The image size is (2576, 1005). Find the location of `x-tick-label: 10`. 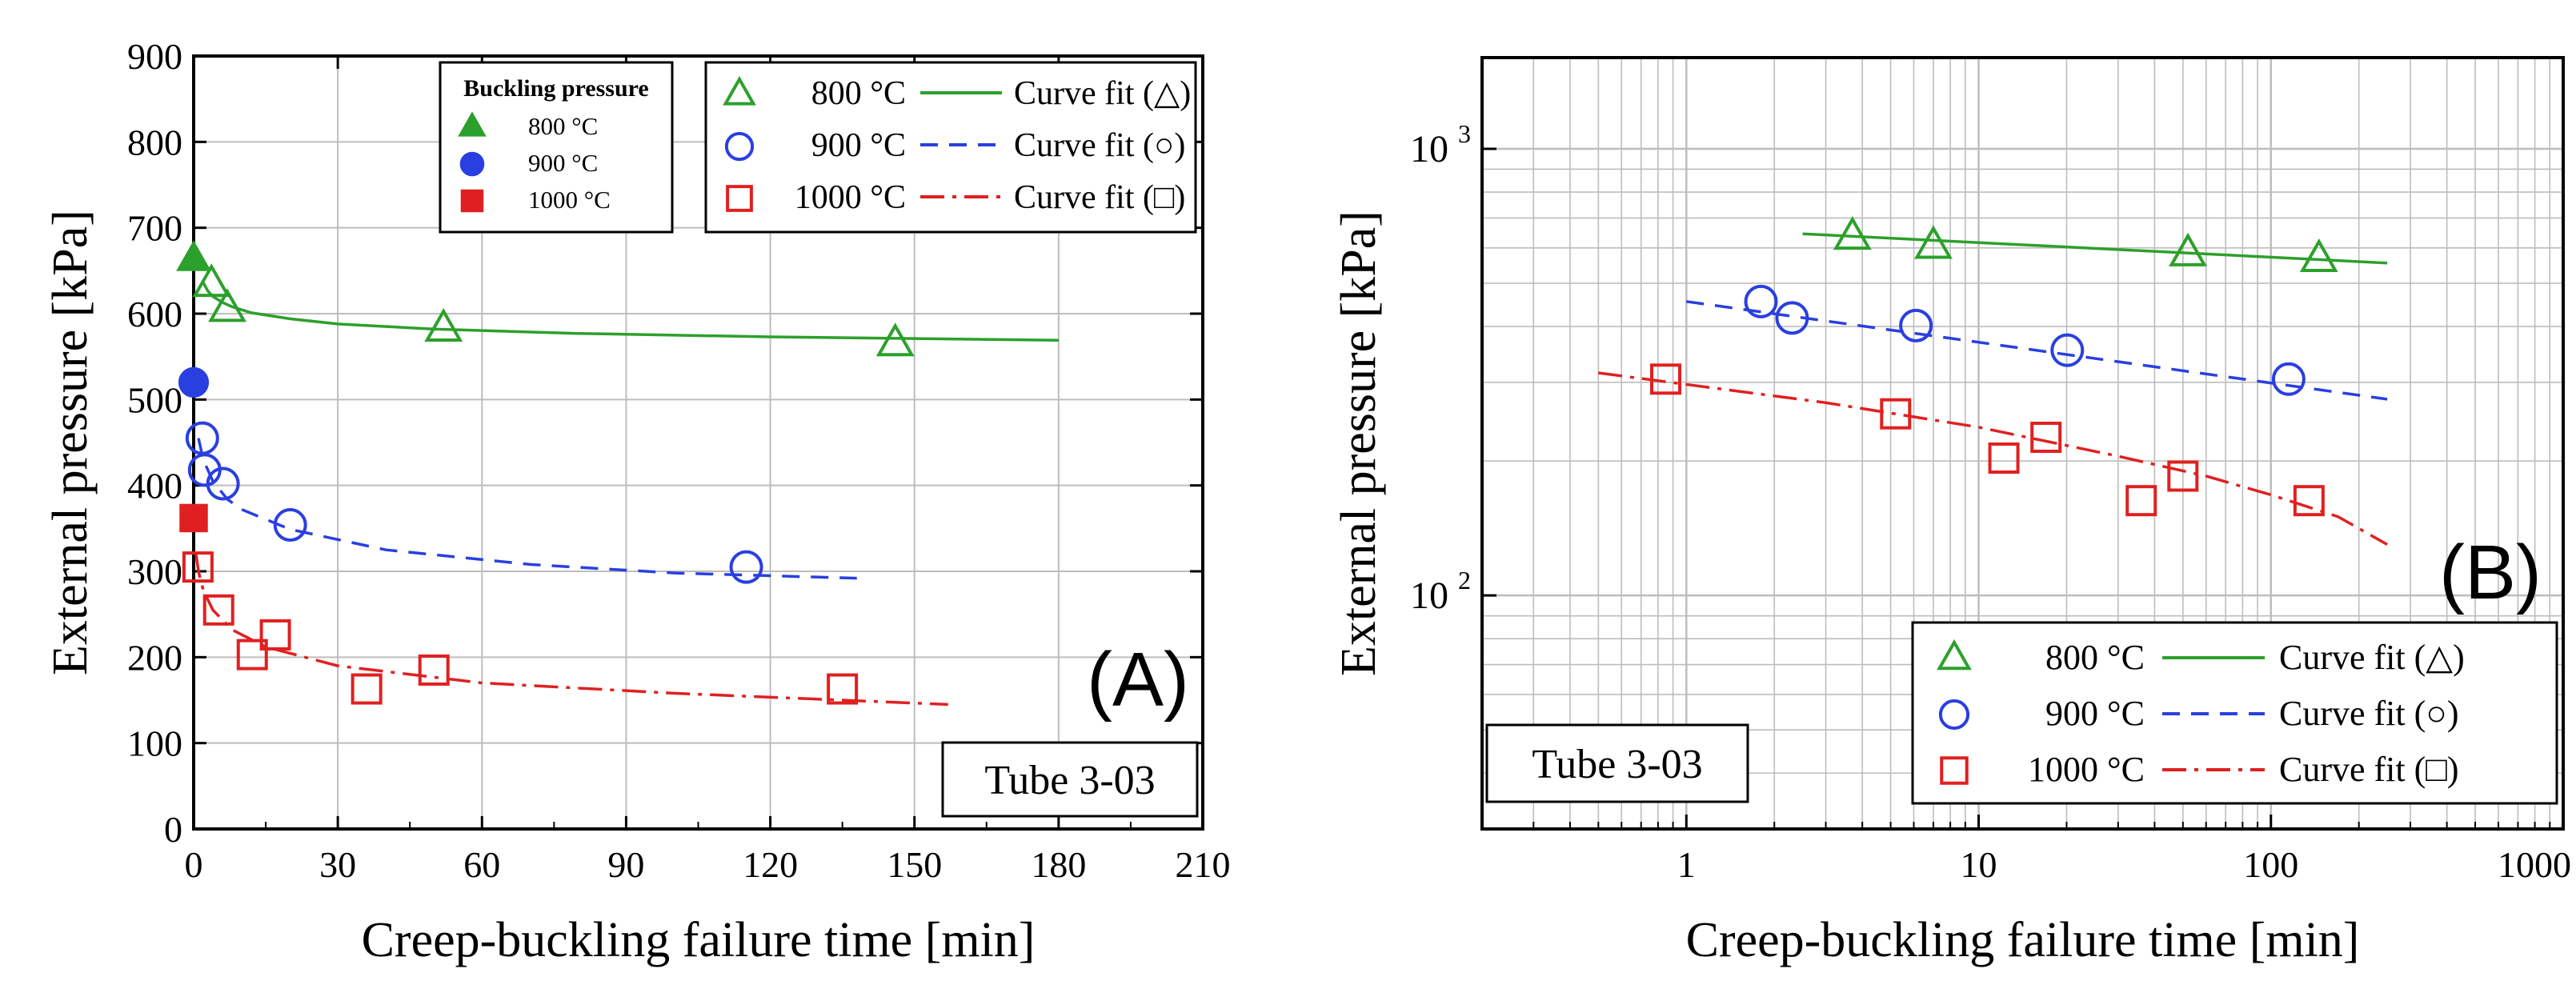

x-tick-label: 10 is located at coordinates (1979, 864).